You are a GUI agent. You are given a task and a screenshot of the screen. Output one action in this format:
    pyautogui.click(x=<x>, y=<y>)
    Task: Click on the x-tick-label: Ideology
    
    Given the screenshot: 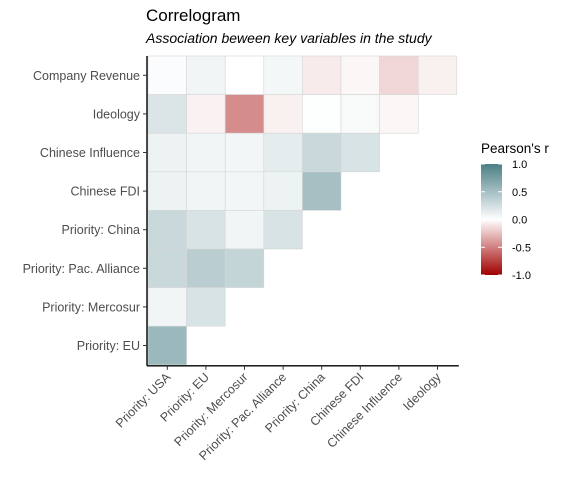 What is the action you would take?
    pyautogui.click(x=422, y=391)
    